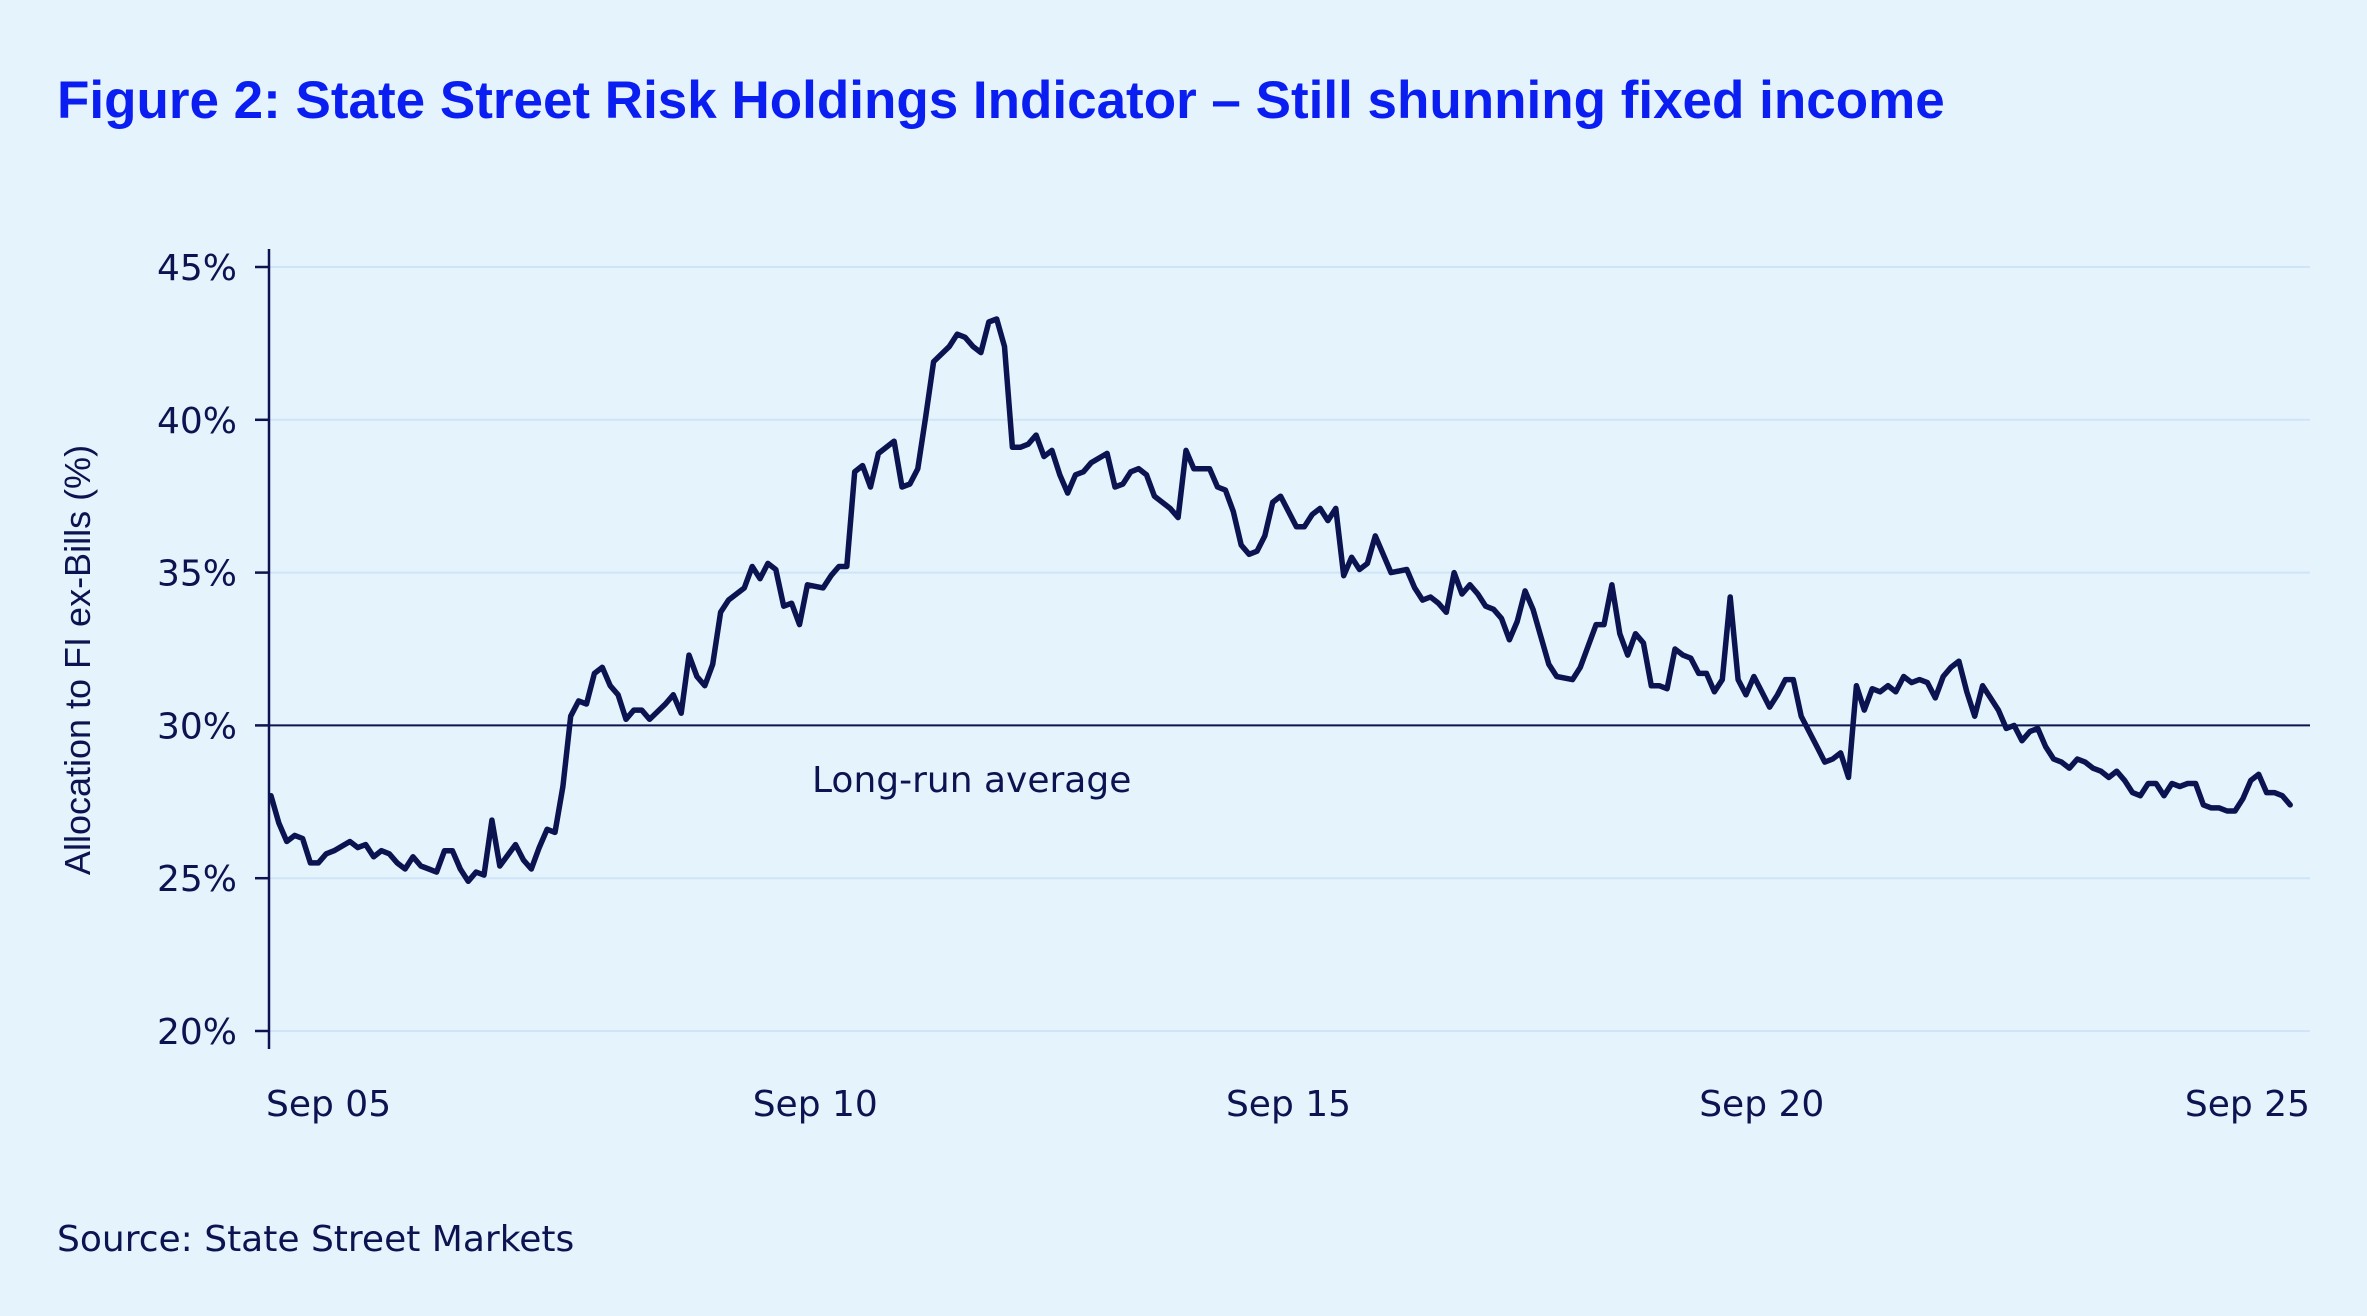 The width and height of the screenshot is (2367, 1316). Describe the element at coordinates (197, 879) in the screenshot. I see `y-tick-label: 25%` at that location.